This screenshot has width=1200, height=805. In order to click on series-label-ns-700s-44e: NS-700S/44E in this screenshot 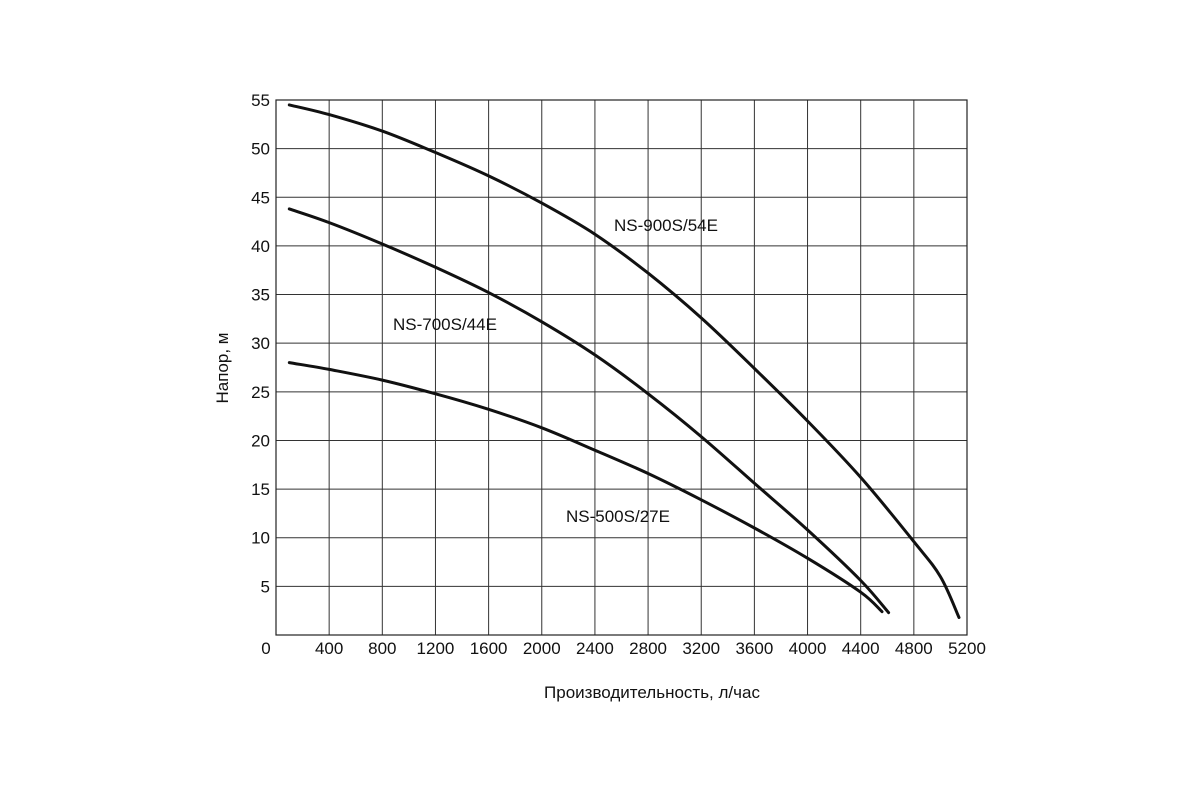, I will do `click(445, 324)`.